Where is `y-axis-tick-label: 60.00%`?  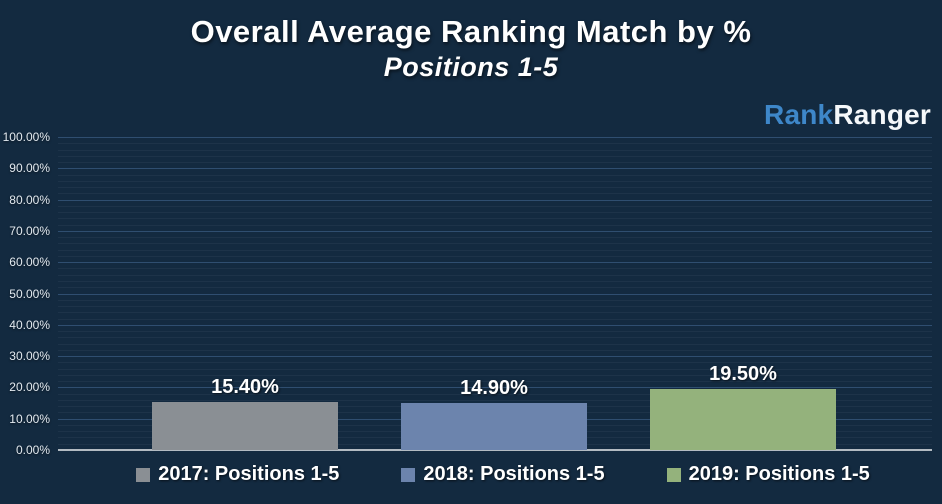
y-axis-tick-label: 60.00% is located at coordinates (29, 262).